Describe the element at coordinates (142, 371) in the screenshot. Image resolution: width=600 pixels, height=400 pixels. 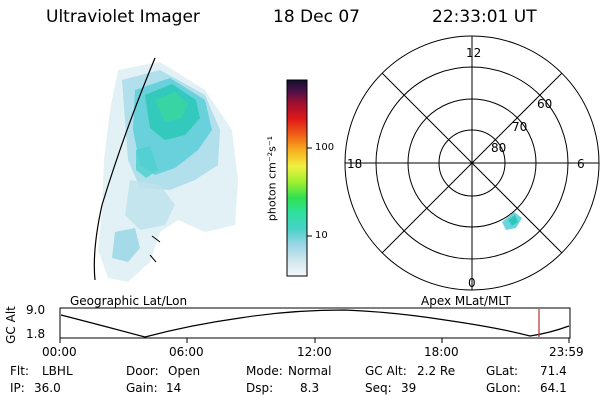
I see `door-label: Door:` at that location.